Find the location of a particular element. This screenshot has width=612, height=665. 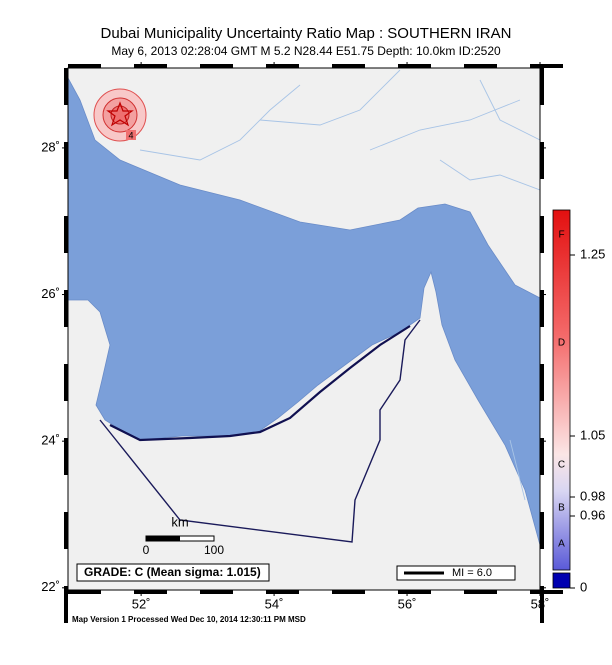

lat-label: 22˚ is located at coordinates (50, 586).